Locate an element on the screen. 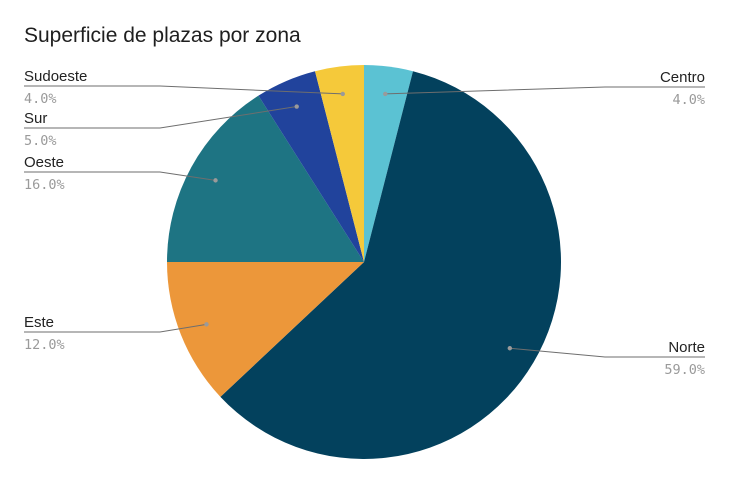 Image resolution: width=729 pixels, height=484 pixels. pie-slice-centro is located at coordinates (388, 163).